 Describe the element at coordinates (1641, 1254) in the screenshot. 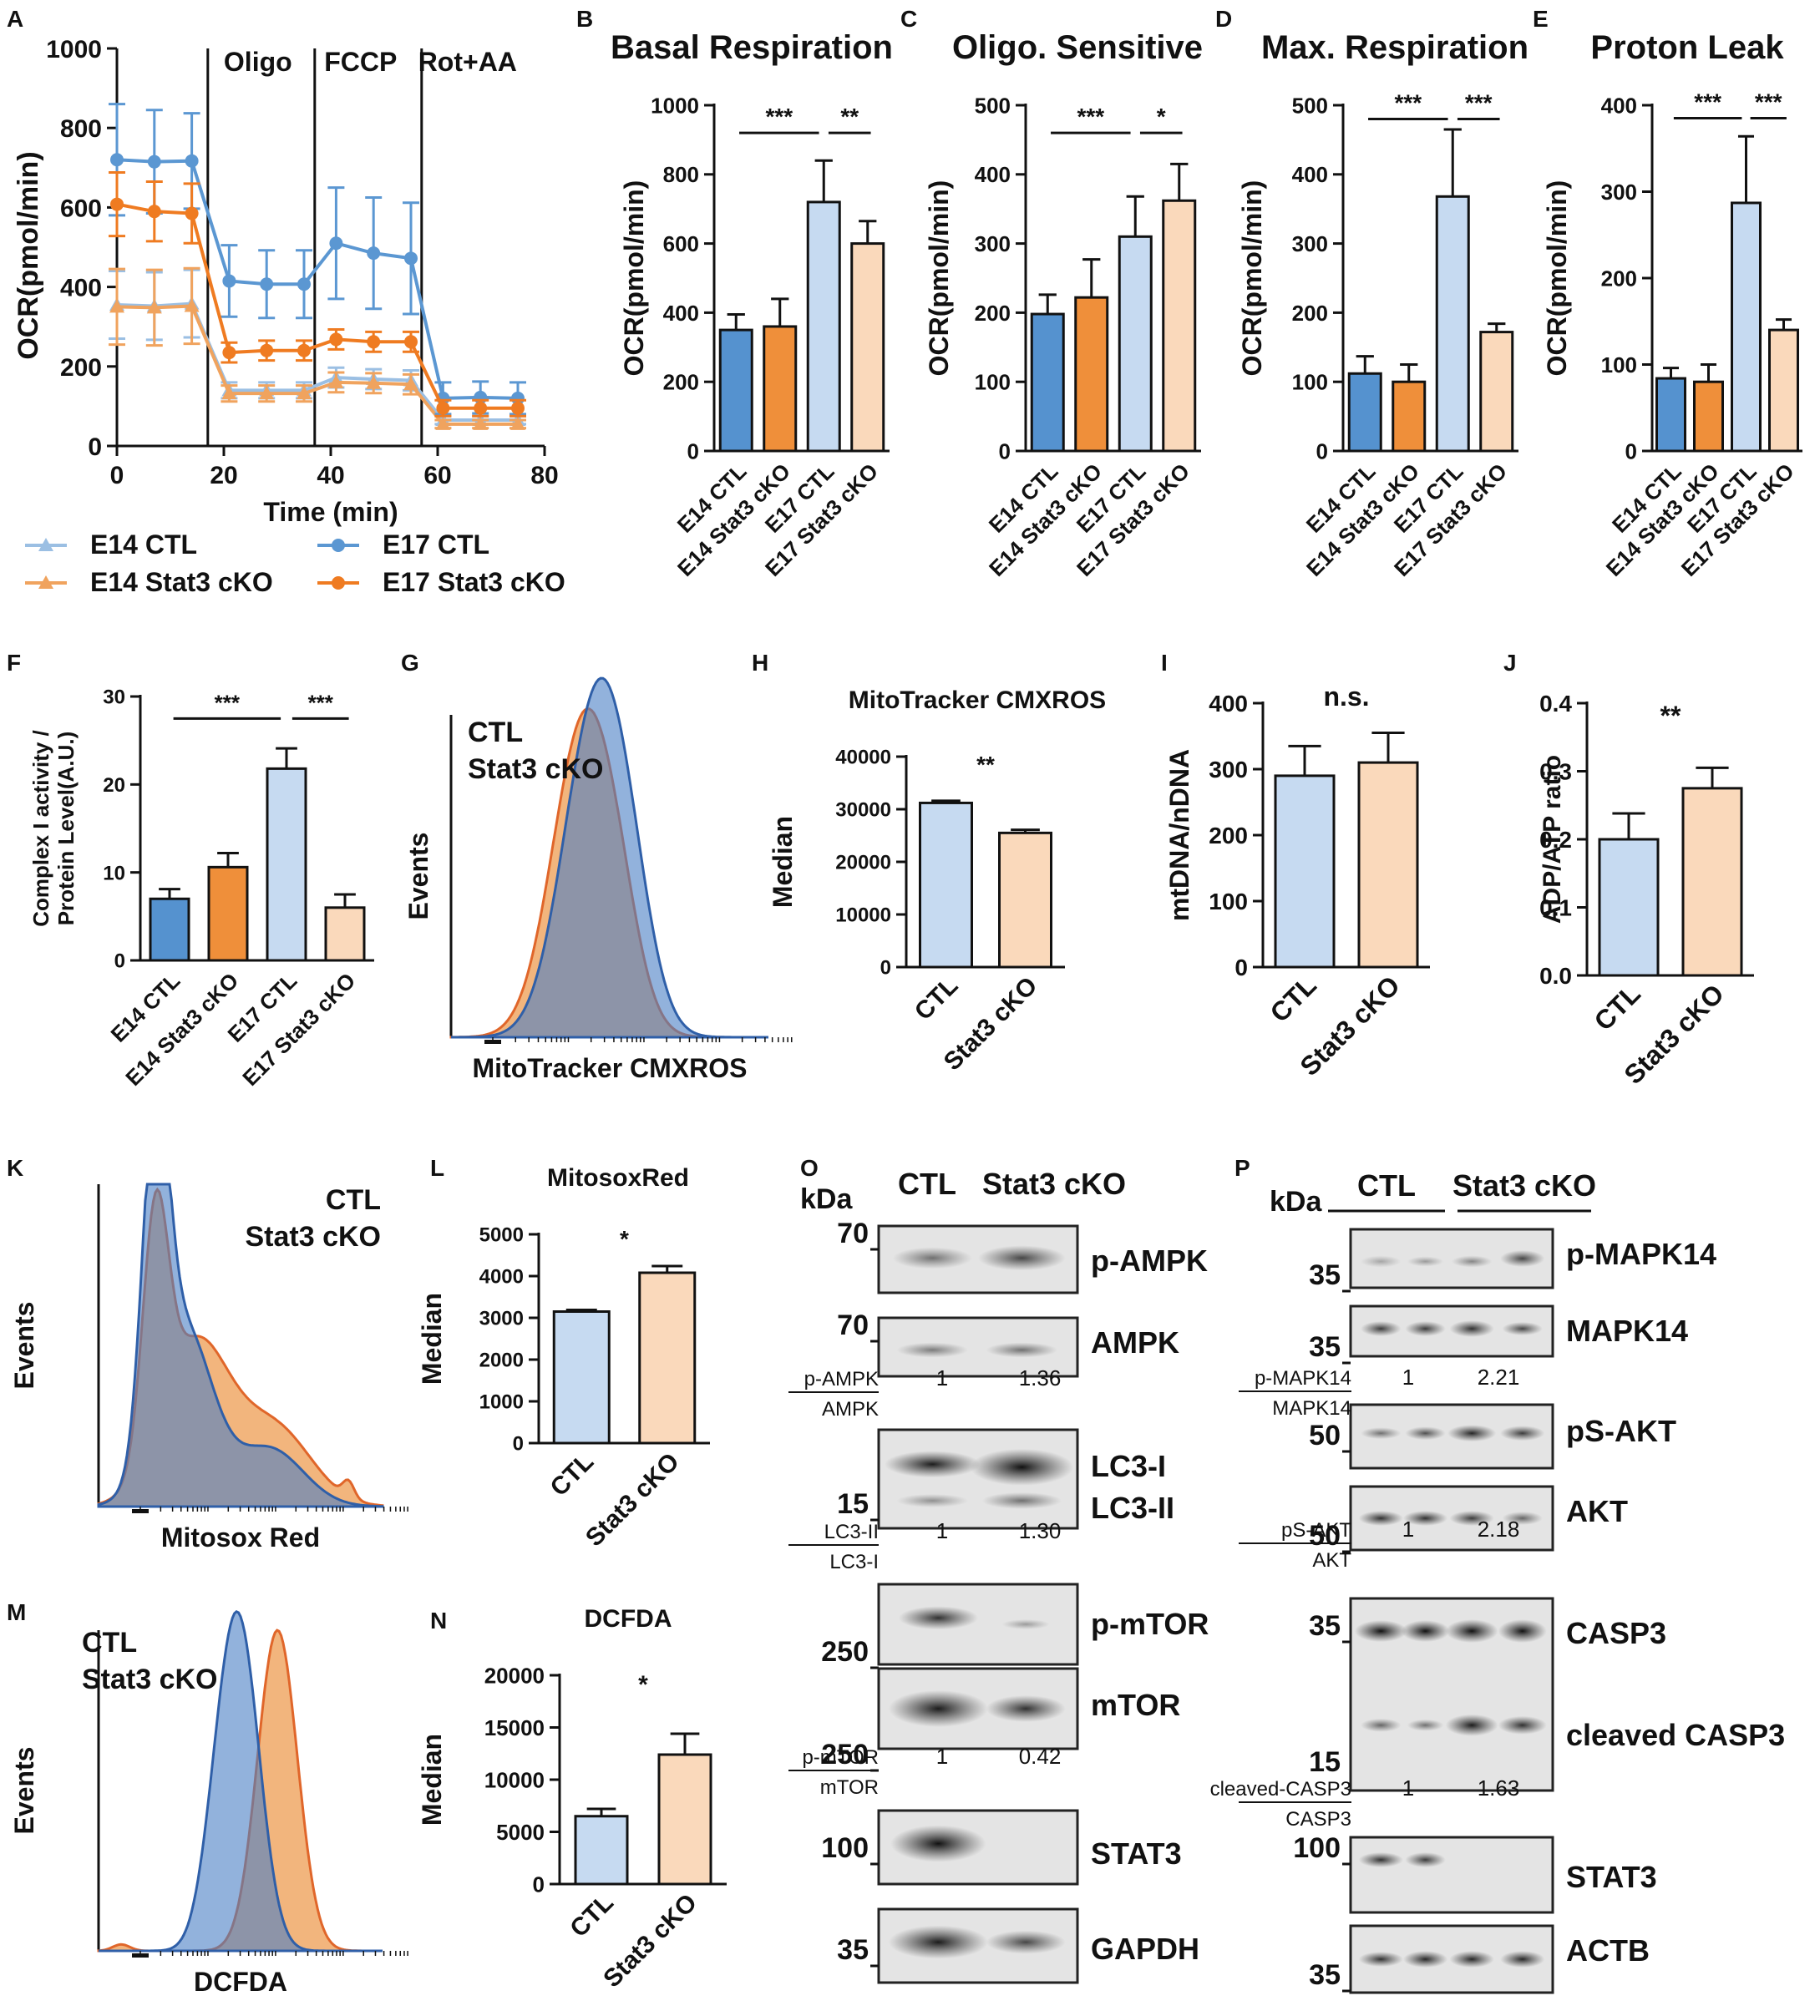

I see `band-label: p-MAPK14` at that location.